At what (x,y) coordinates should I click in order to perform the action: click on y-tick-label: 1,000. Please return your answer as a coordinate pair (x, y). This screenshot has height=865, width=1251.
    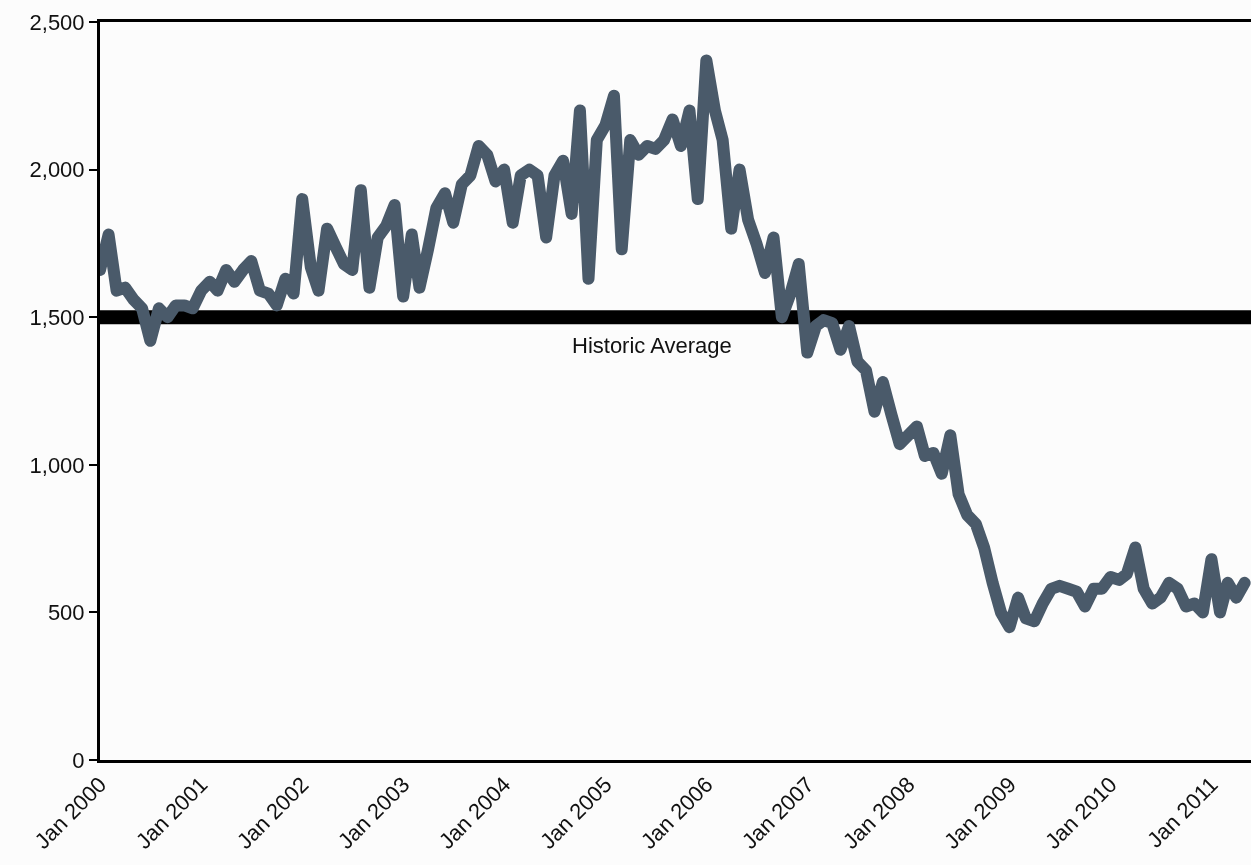
    Looking at the image, I should click on (57, 465).